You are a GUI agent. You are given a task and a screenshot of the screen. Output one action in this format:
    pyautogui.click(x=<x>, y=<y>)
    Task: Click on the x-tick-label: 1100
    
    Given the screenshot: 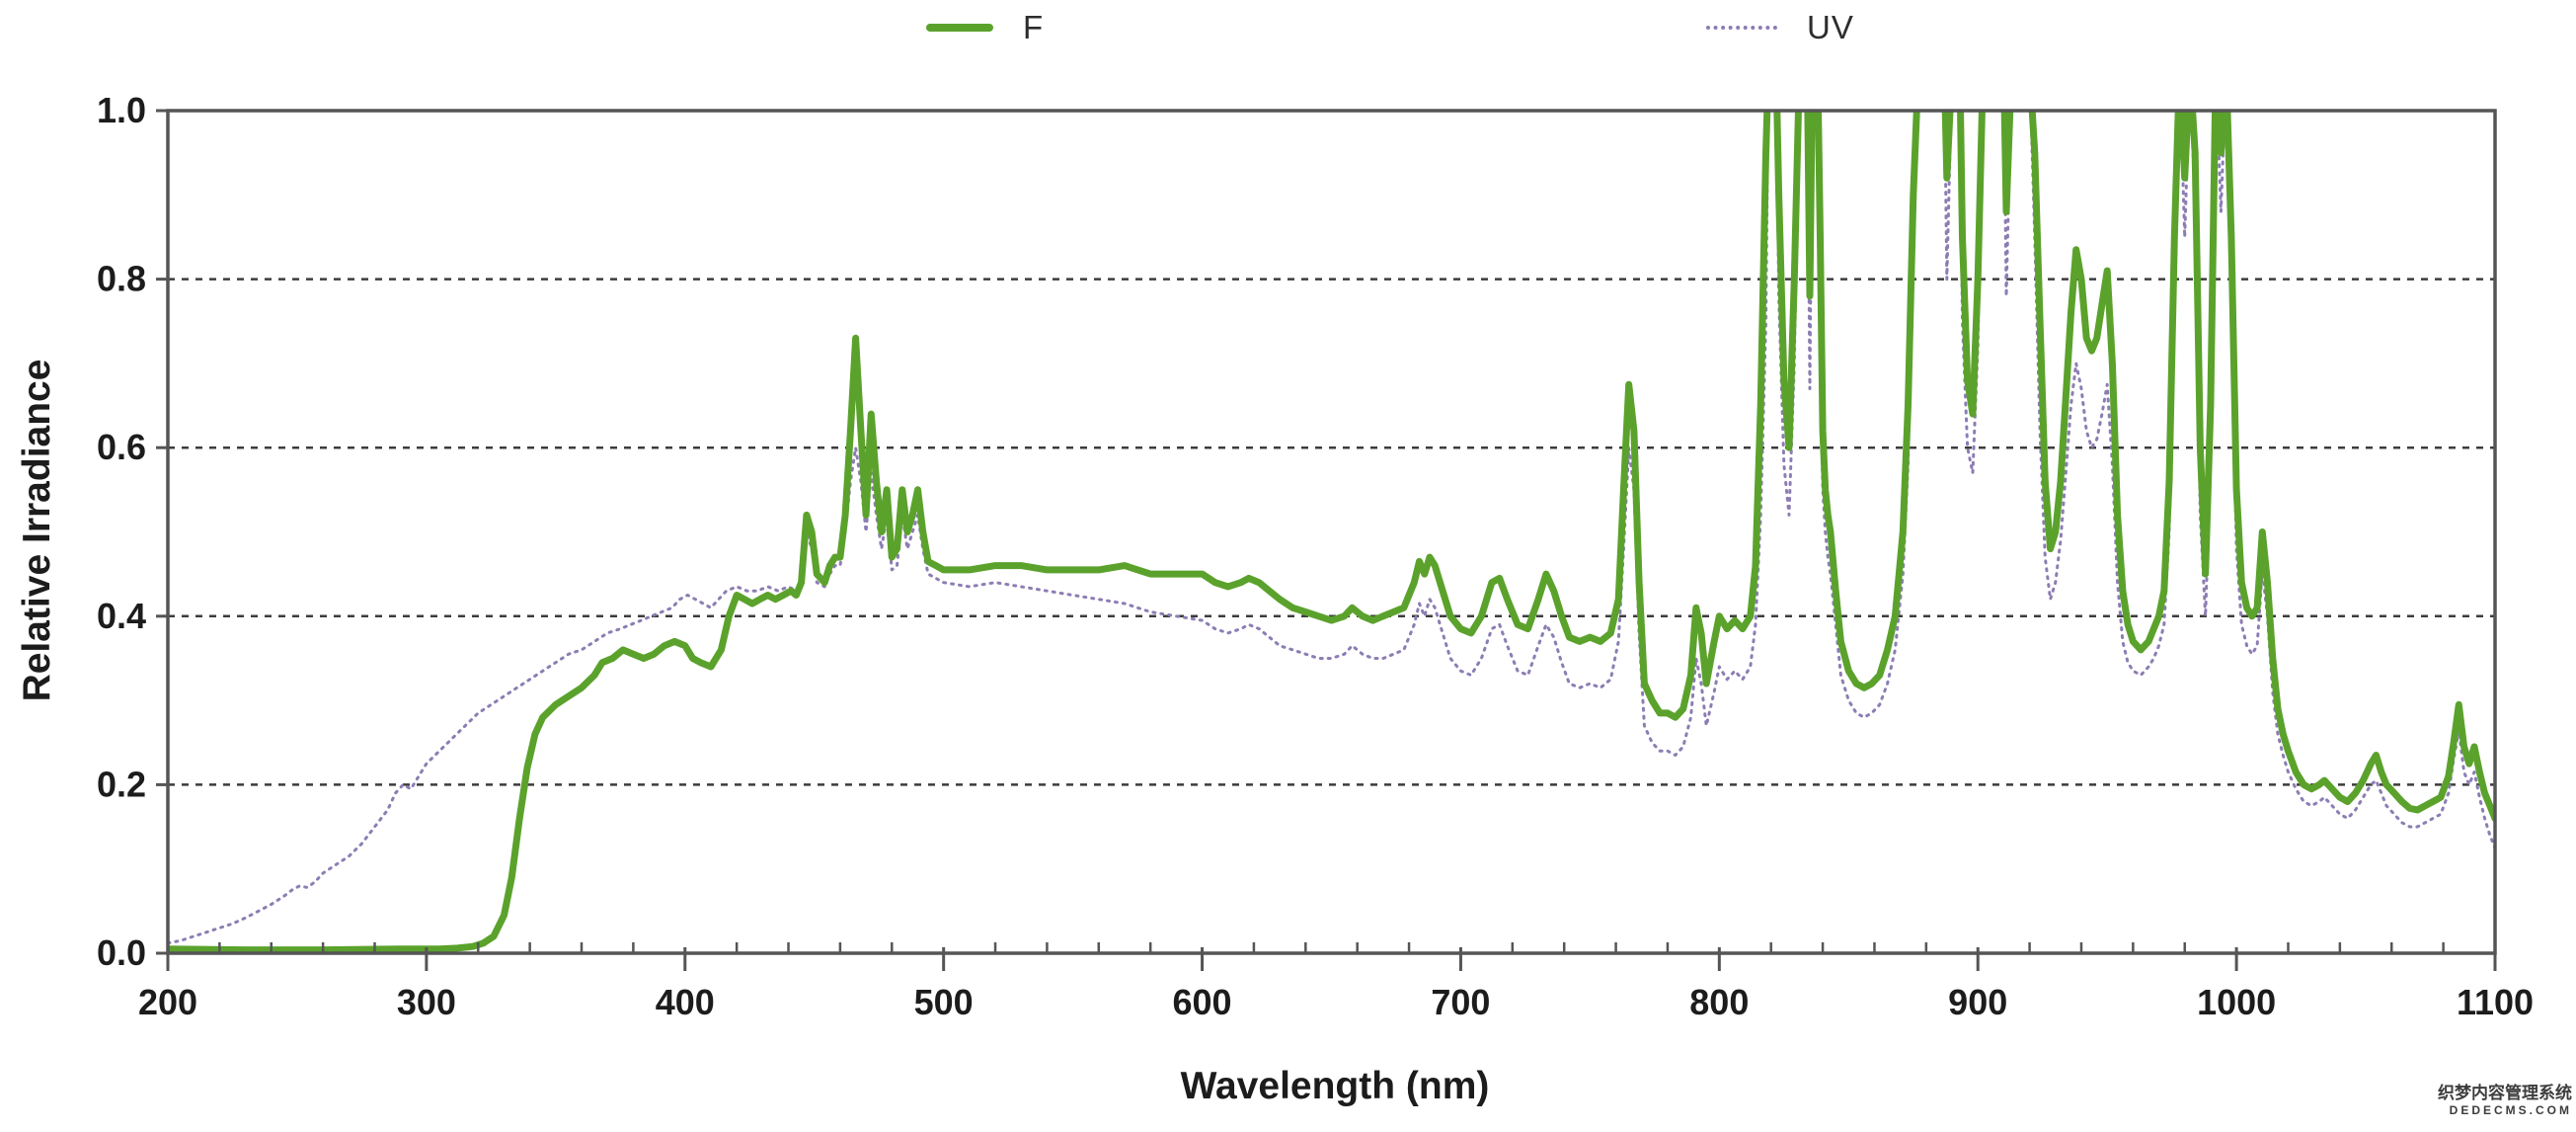 What is the action you would take?
    pyautogui.click(x=2495, y=1002)
    